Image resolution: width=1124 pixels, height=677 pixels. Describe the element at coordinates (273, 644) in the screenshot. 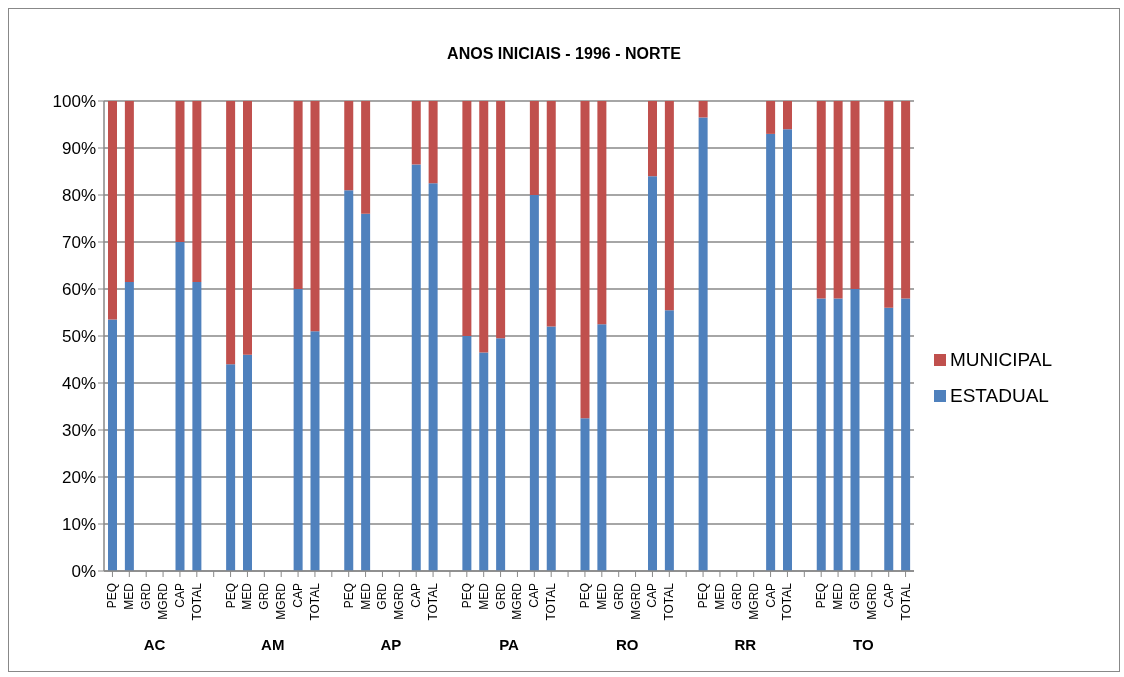

I see `text: AM` at that location.